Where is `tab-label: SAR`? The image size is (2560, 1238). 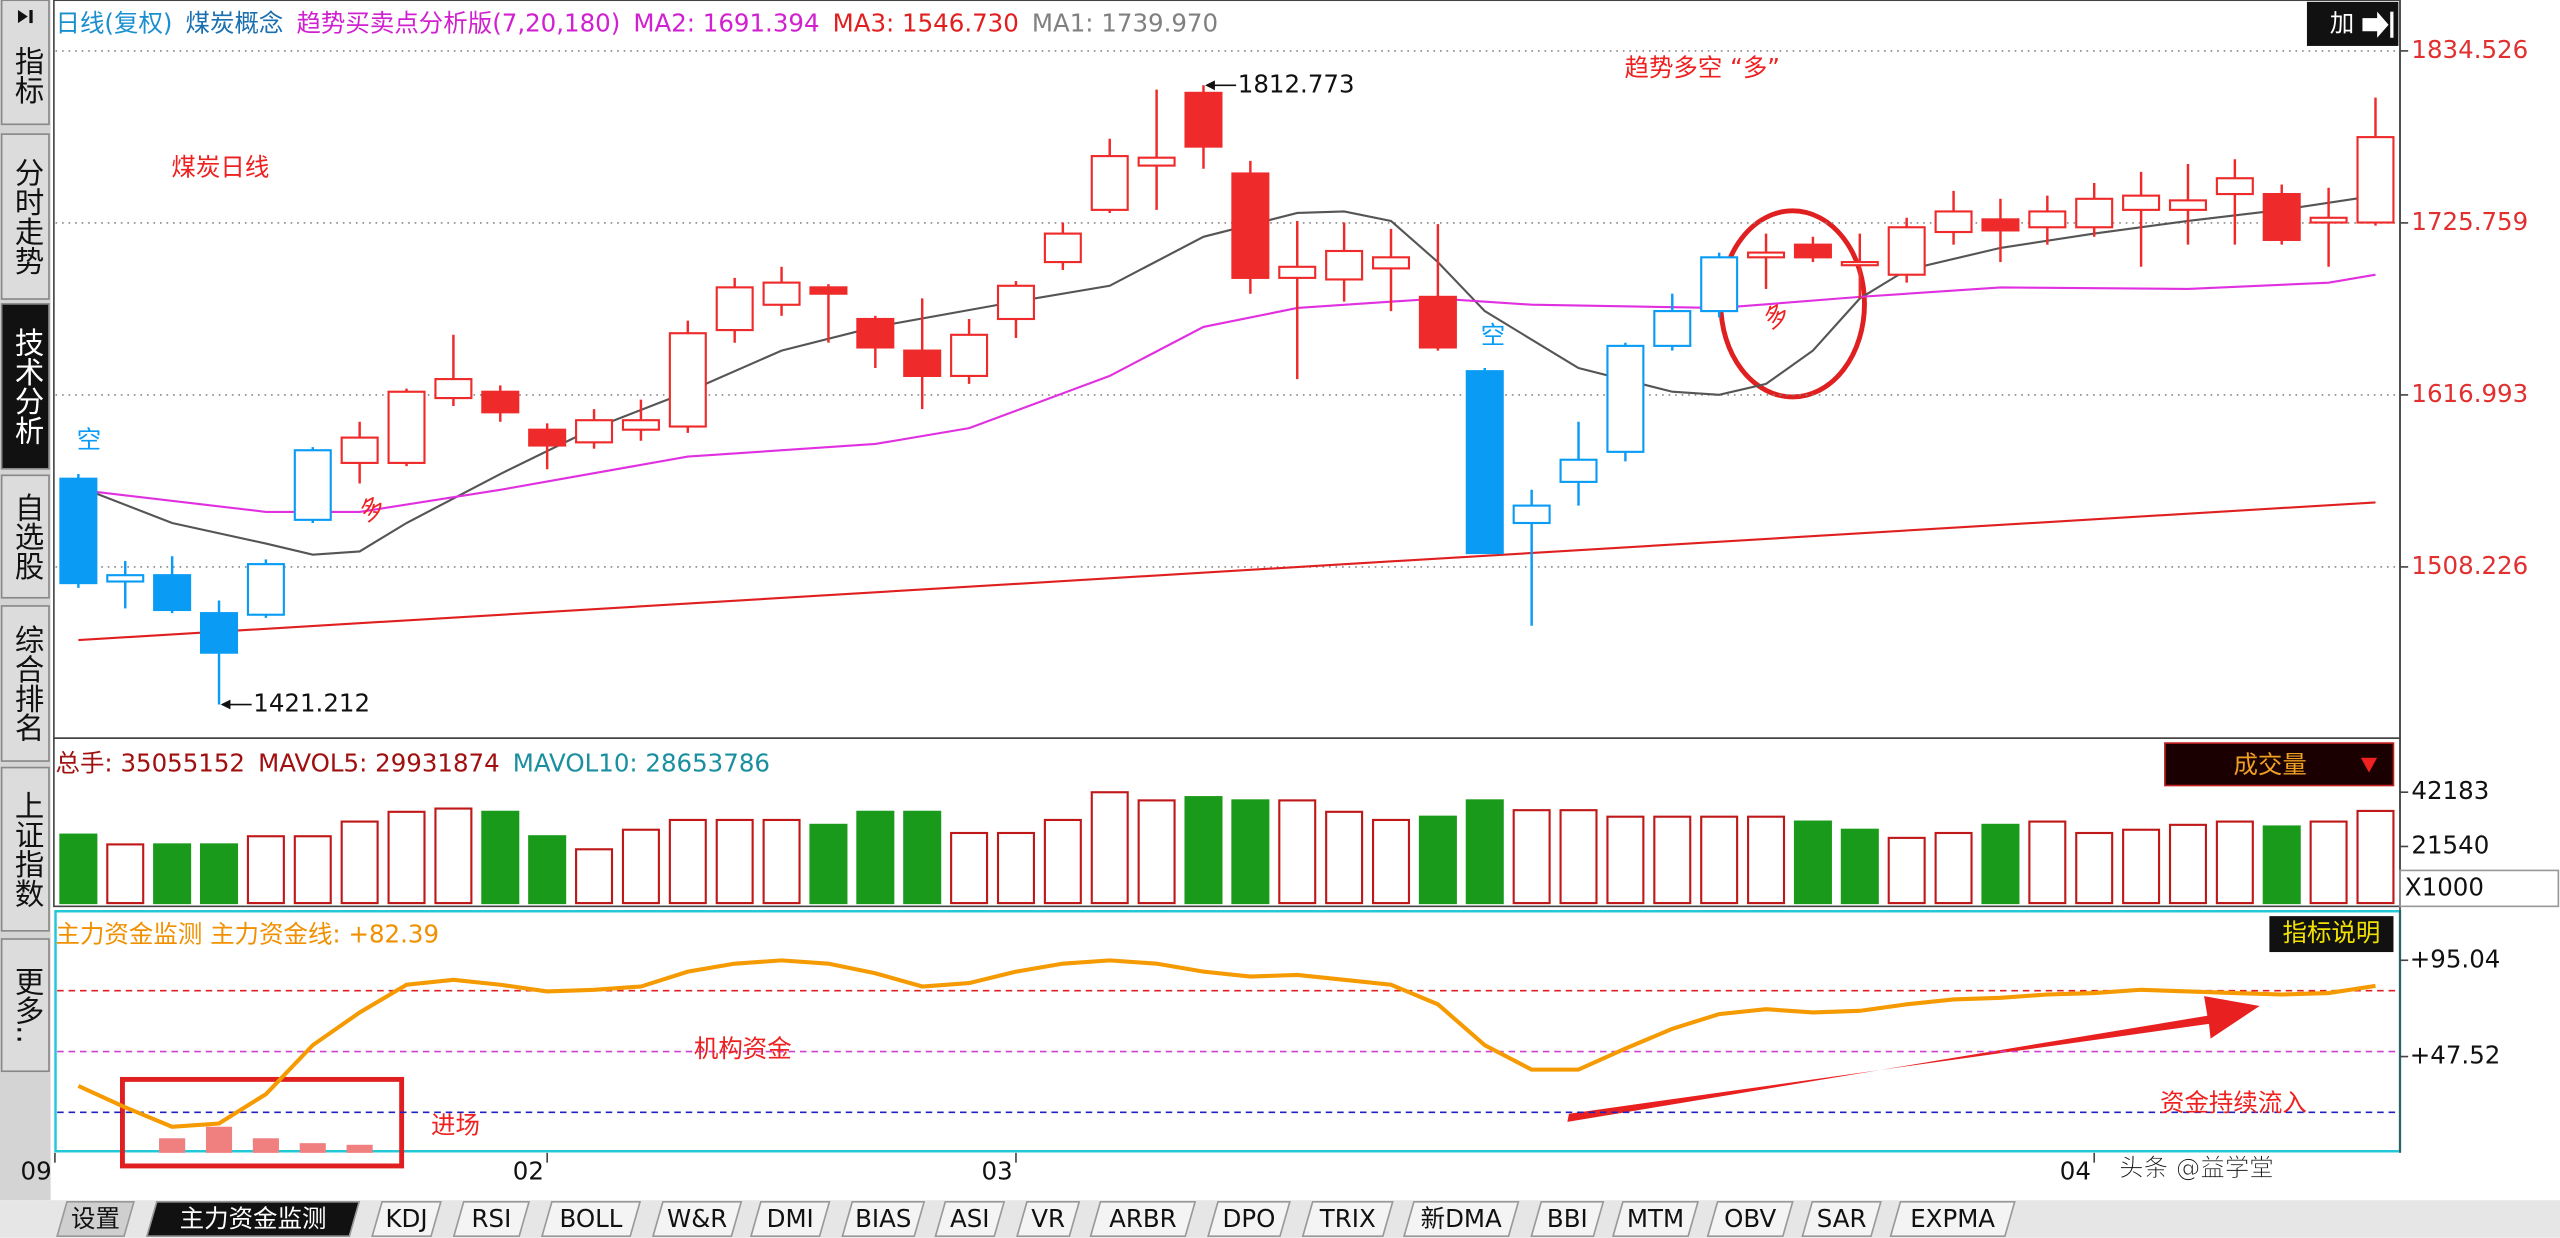
tab-label: SAR is located at coordinates (1842, 1218).